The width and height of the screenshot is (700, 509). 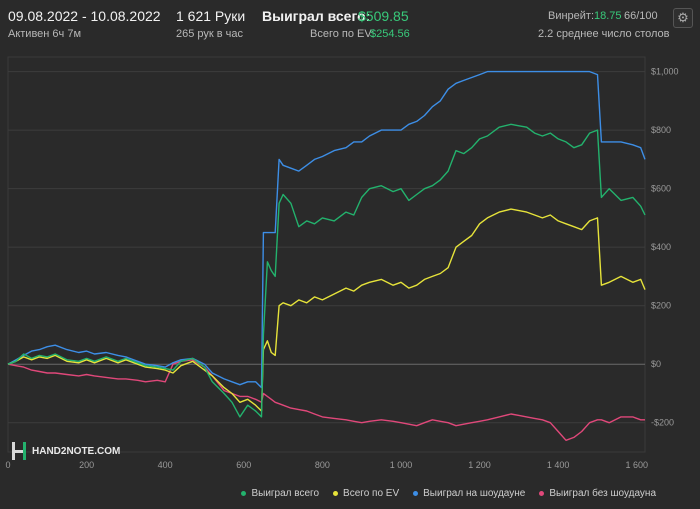 What do you see at coordinates (383, 16) in the screenshot?
I see `won-total-value: $509.85` at bounding box center [383, 16].